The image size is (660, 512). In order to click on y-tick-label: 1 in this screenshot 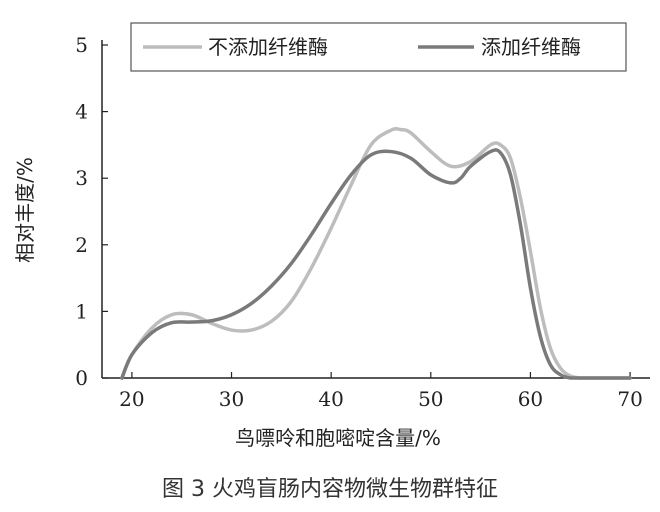, I will do `click(81, 311)`.